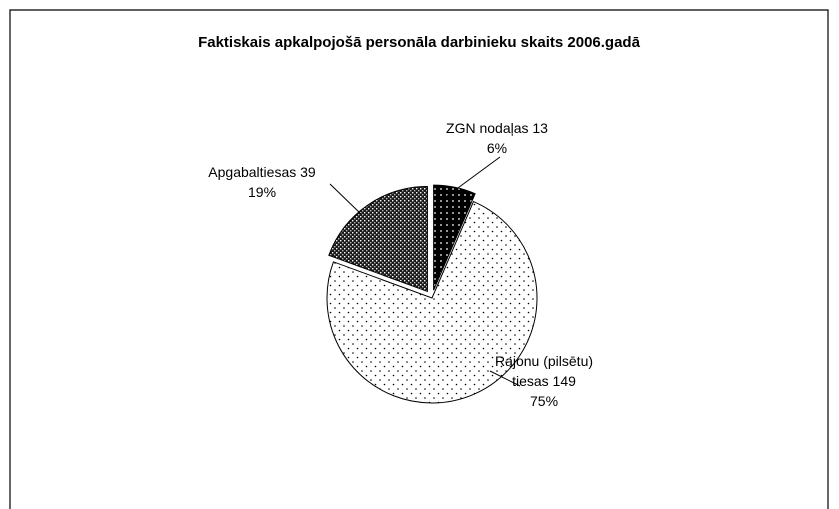 The height and width of the screenshot is (509, 839). I want to click on slice-label: Rajonu (pilsētu) tiesas 149 75%, so click(544, 381).